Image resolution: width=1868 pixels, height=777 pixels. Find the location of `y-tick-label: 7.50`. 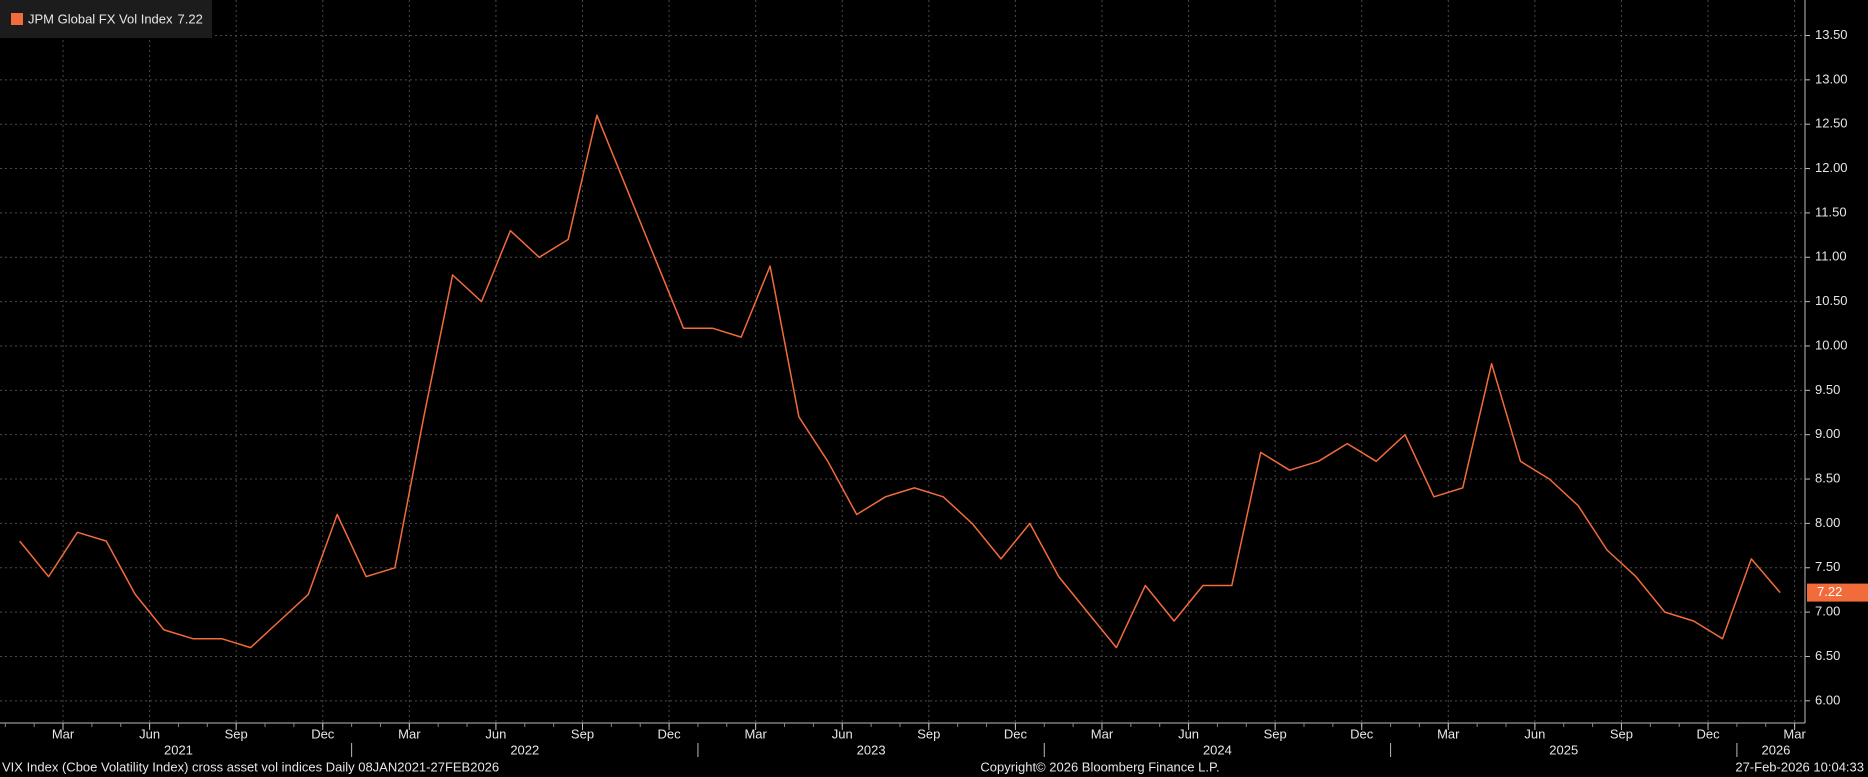

y-tick-label: 7.50 is located at coordinates (1827, 566).